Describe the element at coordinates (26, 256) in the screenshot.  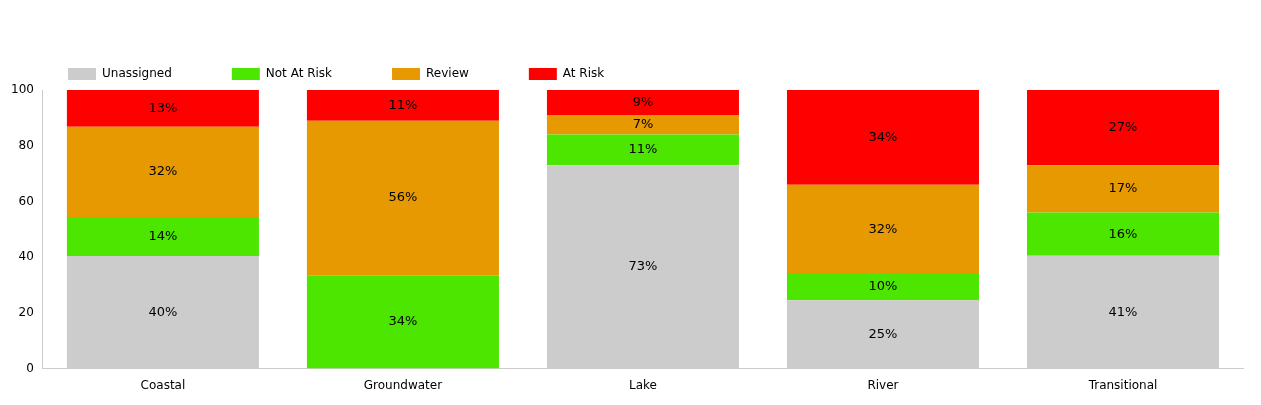
I see `y-tick-label: 40` at that location.